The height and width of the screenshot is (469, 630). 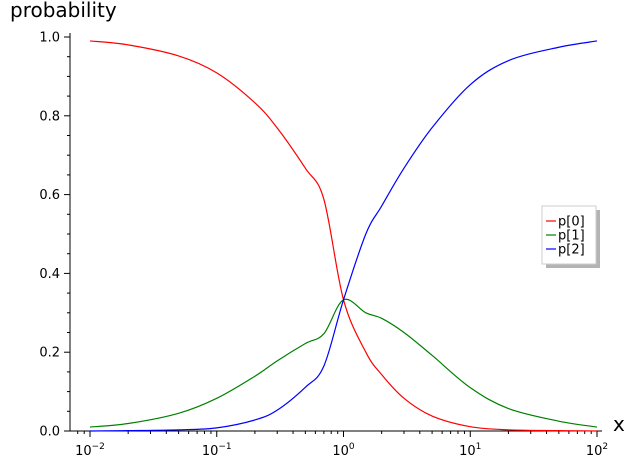 I want to click on x-tick-label: 10⁻², so click(x=90, y=450).